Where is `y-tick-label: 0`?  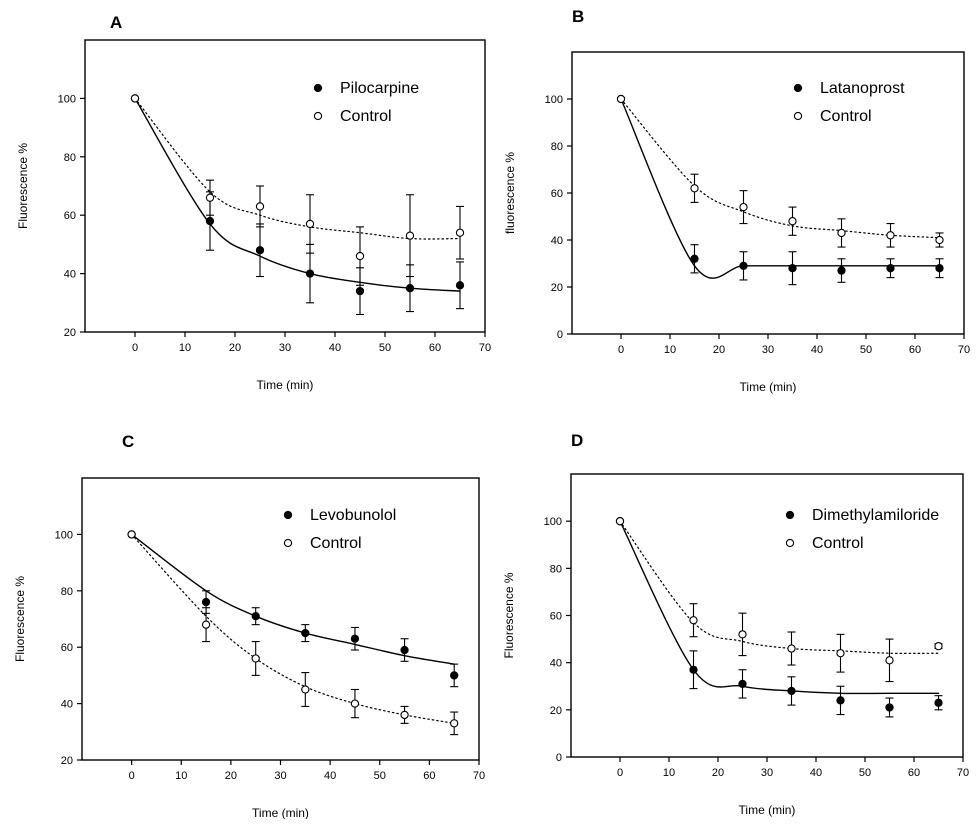
y-tick-label: 0 is located at coordinates (559, 758).